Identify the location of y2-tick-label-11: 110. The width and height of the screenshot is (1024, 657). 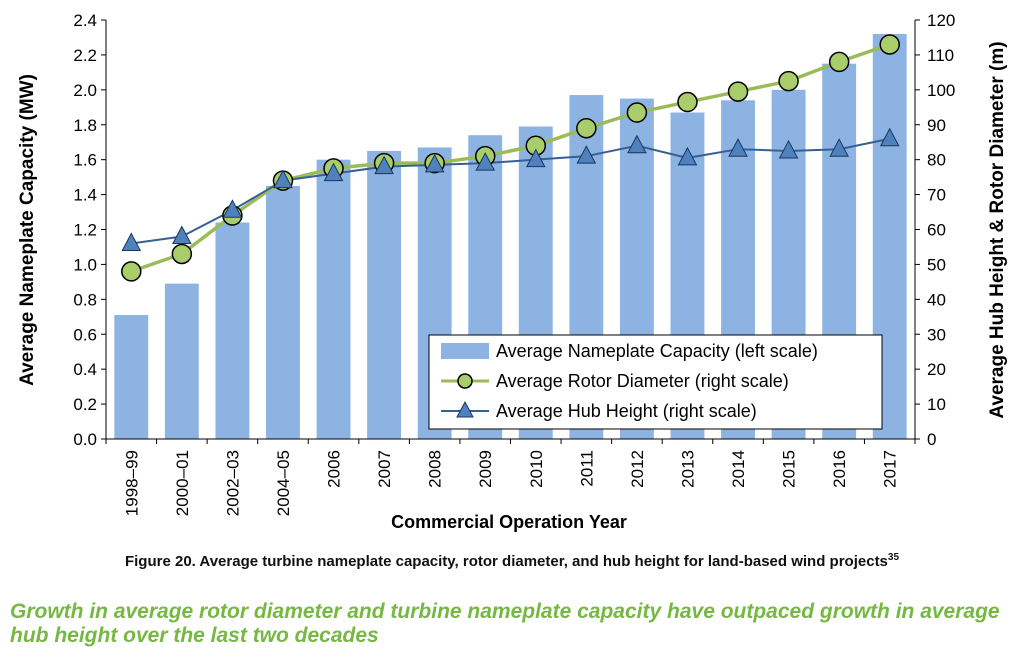
(940, 55).